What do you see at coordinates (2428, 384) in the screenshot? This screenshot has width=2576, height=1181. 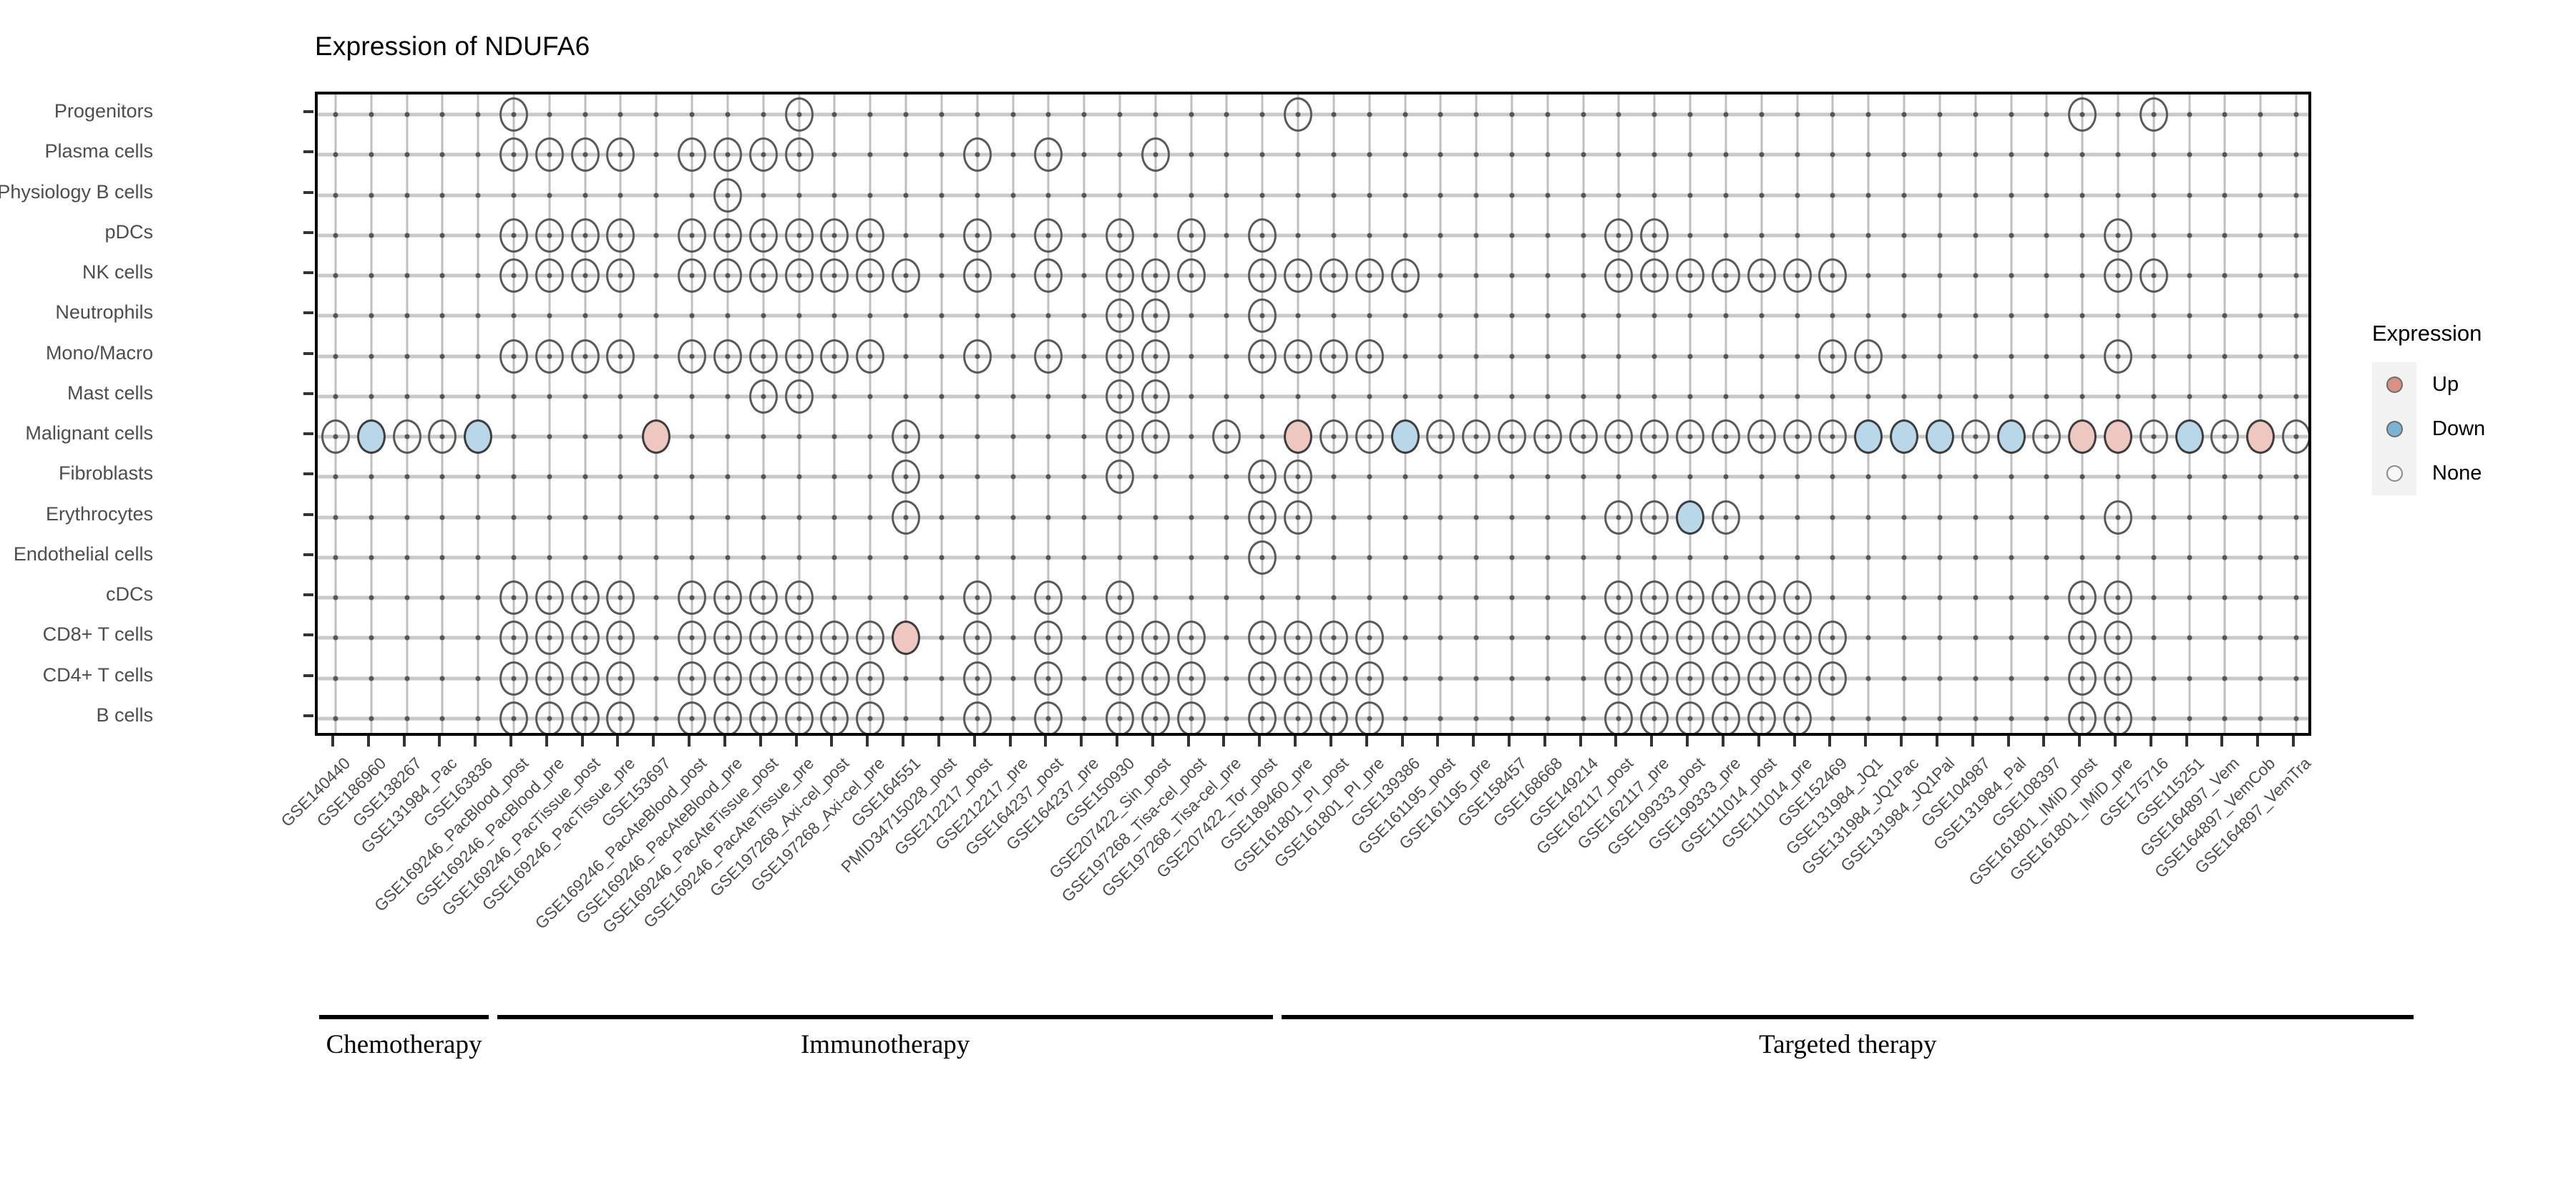 I see `legend-item-up: Up` at bounding box center [2428, 384].